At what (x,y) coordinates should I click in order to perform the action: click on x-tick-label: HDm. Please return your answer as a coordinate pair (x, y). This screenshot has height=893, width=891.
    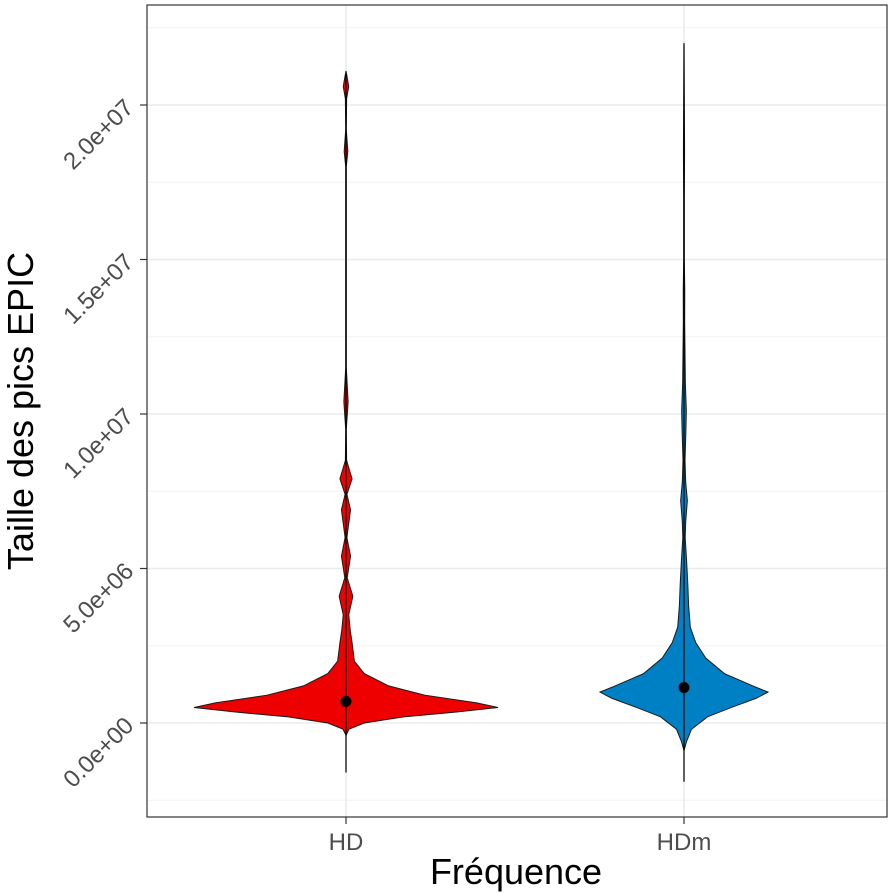
    Looking at the image, I should click on (684, 842).